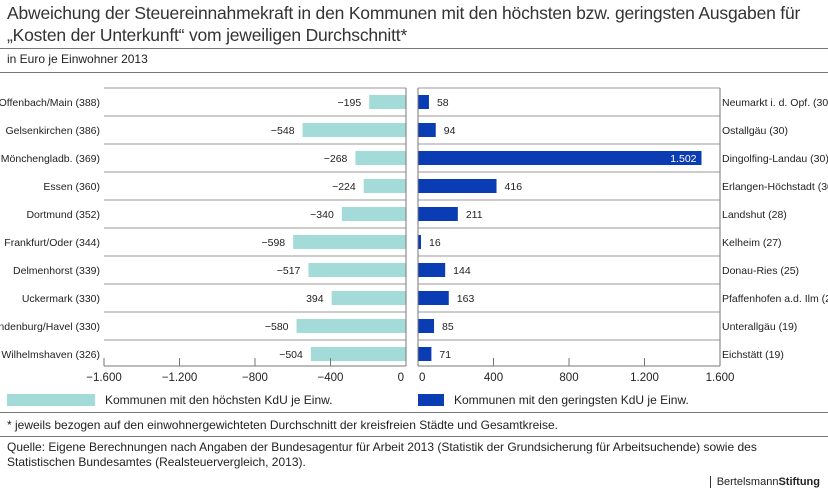 Image resolution: width=828 pixels, height=496 pixels. What do you see at coordinates (752, 243) in the screenshot?
I see `category-label-right: Kelheim (27)` at bounding box center [752, 243].